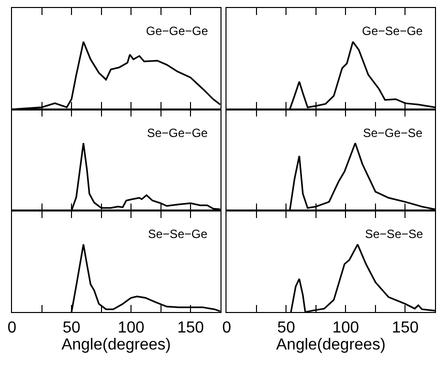  What do you see at coordinates (393, 31) in the screenshot?
I see `text: Ge−Se−Ge` at bounding box center [393, 31].